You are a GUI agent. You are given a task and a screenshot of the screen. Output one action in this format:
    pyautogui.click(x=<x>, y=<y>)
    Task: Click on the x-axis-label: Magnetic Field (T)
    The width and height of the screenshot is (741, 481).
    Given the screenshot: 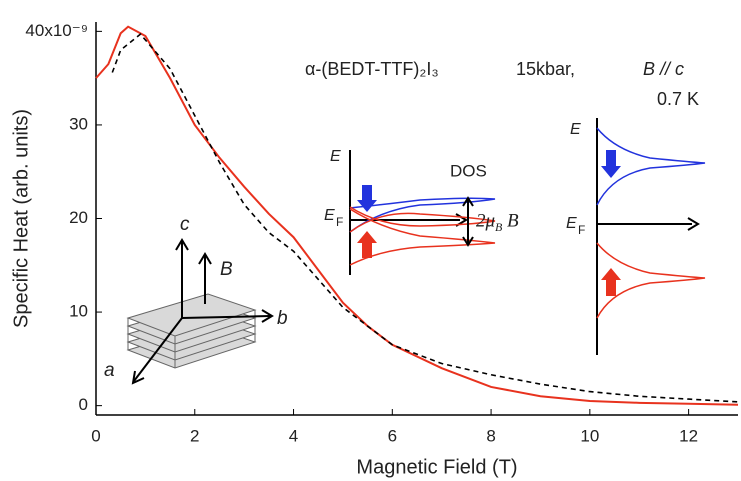 What is the action you would take?
    pyautogui.click(x=436, y=467)
    